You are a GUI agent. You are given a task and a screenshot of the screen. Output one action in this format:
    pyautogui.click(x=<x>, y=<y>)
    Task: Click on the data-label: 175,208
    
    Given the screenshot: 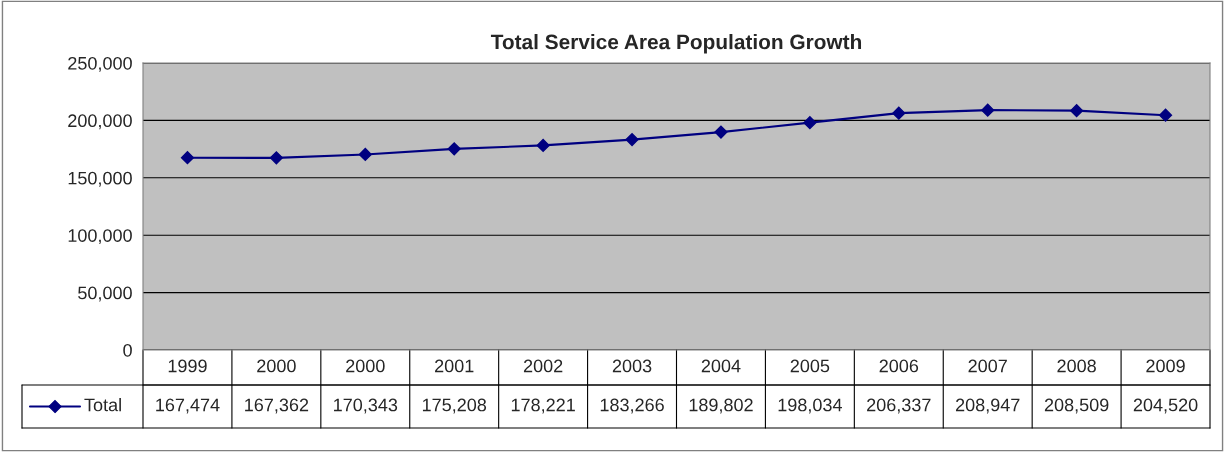 What is the action you would take?
    pyautogui.click(x=454, y=406)
    